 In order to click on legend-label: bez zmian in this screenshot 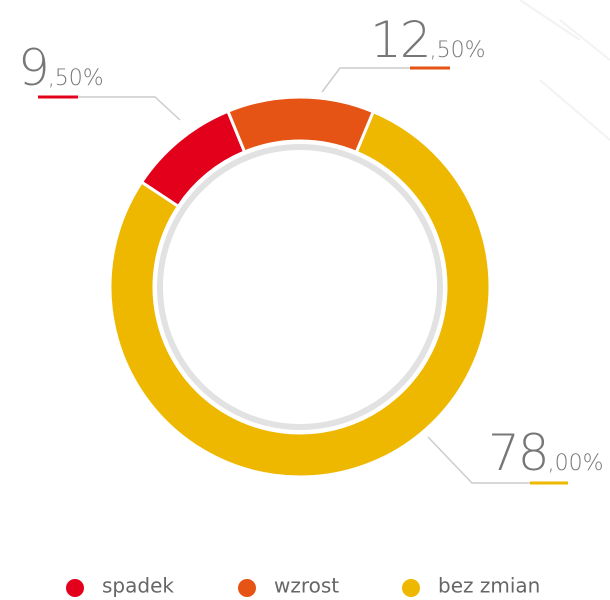, I will do `click(489, 586)`.